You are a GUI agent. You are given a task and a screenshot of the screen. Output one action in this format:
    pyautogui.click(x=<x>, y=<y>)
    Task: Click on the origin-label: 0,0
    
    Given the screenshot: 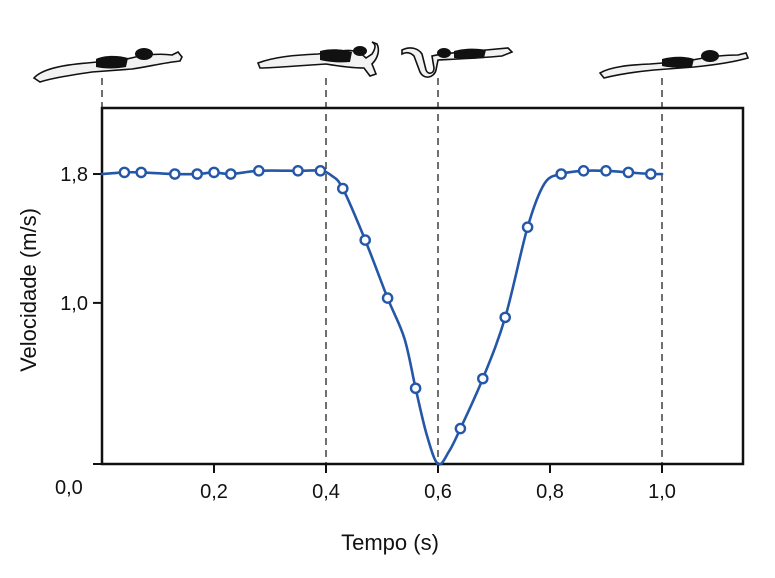 What is the action you would take?
    pyautogui.click(x=69, y=488)
    